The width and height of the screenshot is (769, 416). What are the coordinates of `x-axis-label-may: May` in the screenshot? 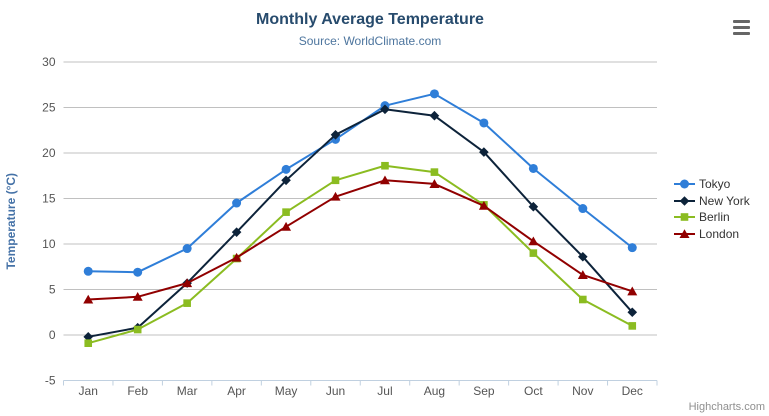 It's located at (286, 391).